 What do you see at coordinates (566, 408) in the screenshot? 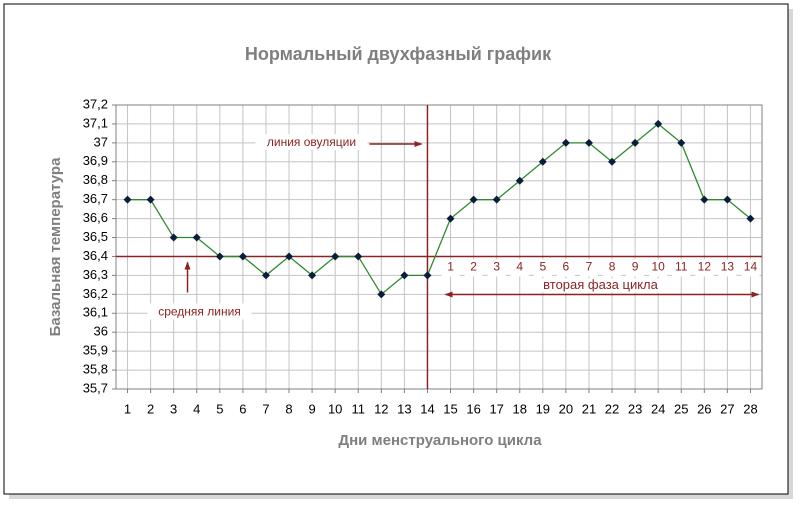
I see `x-tick-label: 20` at bounding box center [566, 408].